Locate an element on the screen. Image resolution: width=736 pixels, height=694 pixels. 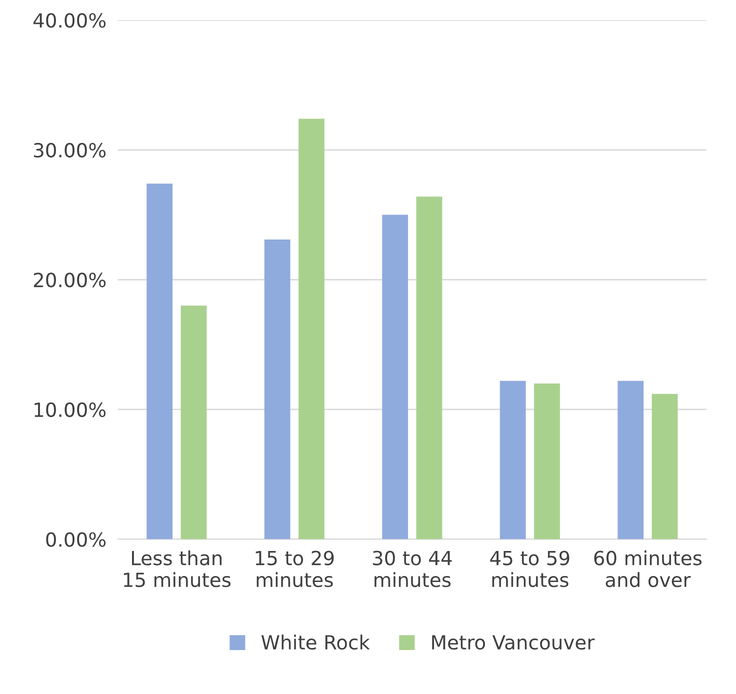
y-tick-label: 20.00% is located at coordinates (70, 280).